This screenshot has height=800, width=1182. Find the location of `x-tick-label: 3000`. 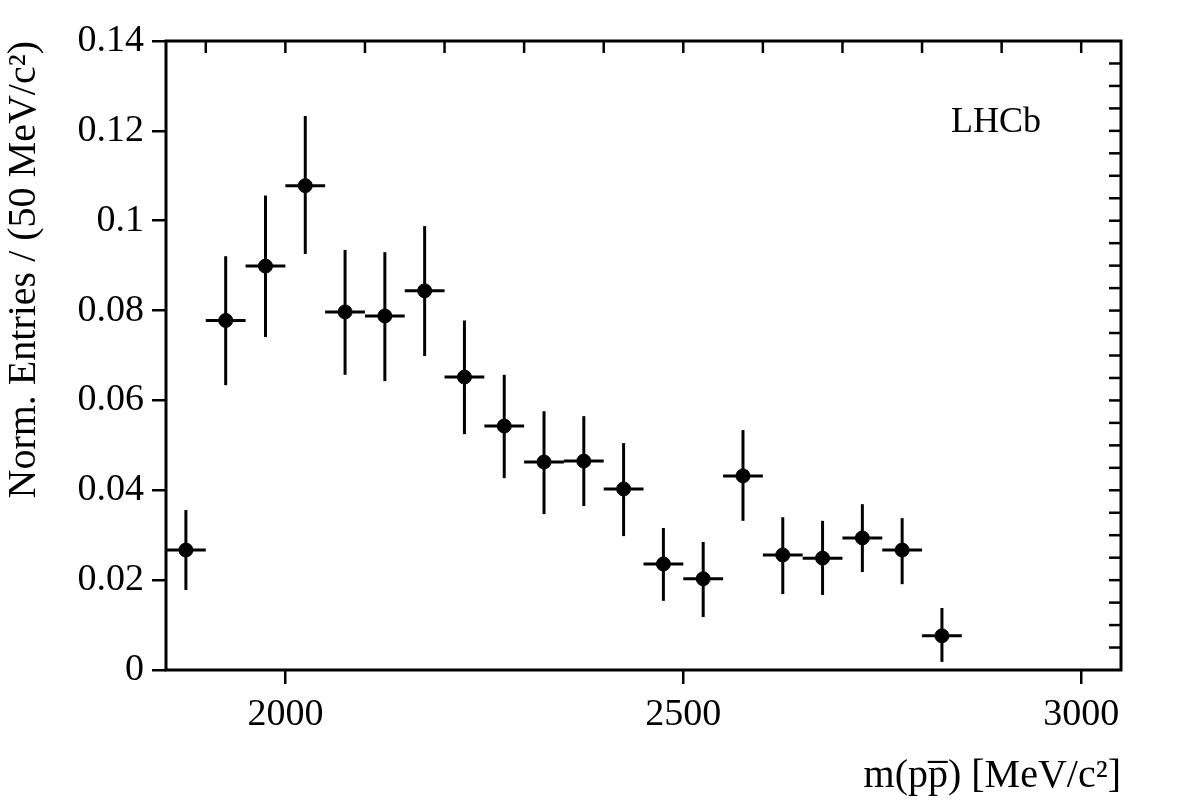

x-tick-label: 3000 is located at coordinates (1081, 711).